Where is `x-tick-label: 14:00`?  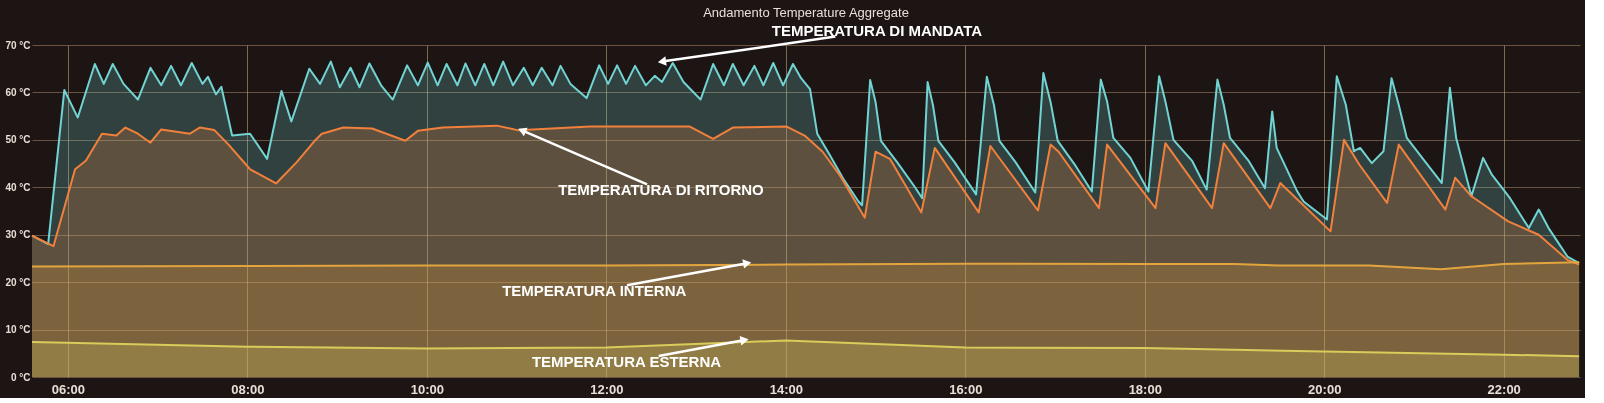
x-tick-label: 14:00 is located at coordinates (786, 389).